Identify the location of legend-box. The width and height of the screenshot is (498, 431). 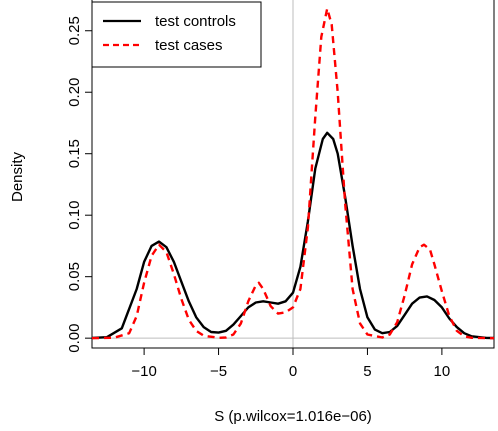
(176, 34).